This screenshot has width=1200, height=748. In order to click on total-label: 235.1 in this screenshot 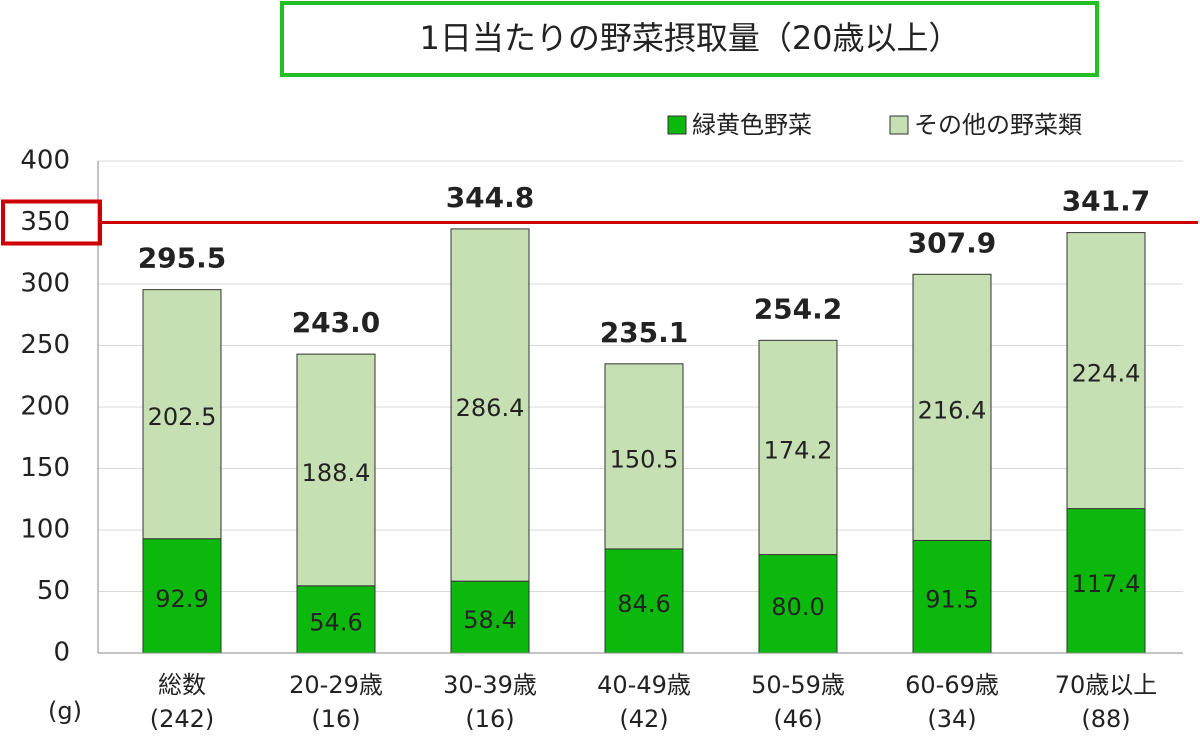, I will do `click(644, 332)`.